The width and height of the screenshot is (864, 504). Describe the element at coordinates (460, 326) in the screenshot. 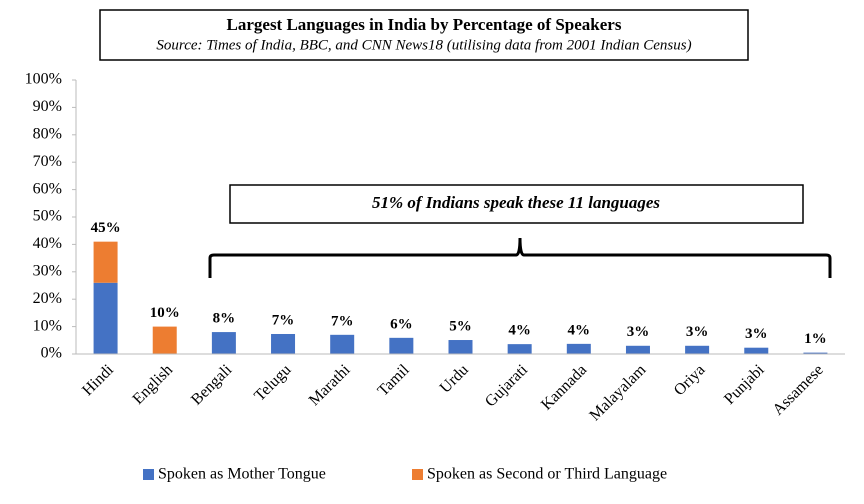

I see `data-label: 5%` at that location.